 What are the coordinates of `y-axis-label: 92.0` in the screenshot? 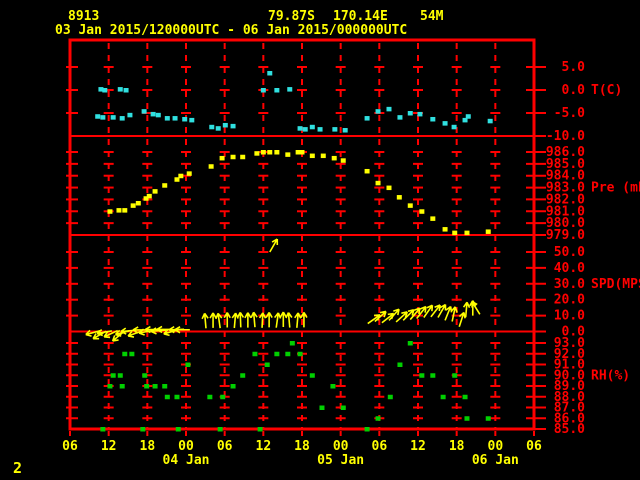 It's located at (569, 354).